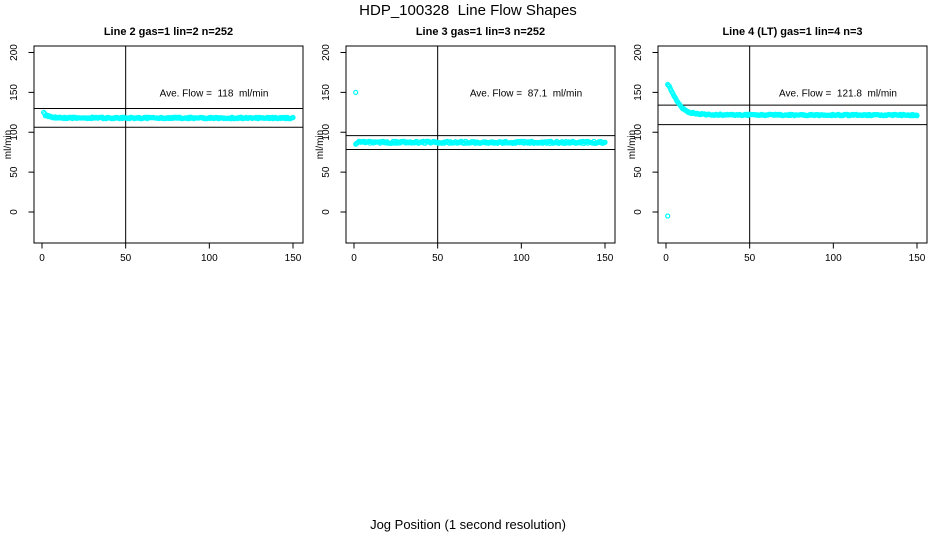  What do you see at coordinates (838, 94) in the screenshot?
I see `average-flow-annotation: Ave. Flow = 121.8 ml/min` at bounding box center [838, 94].